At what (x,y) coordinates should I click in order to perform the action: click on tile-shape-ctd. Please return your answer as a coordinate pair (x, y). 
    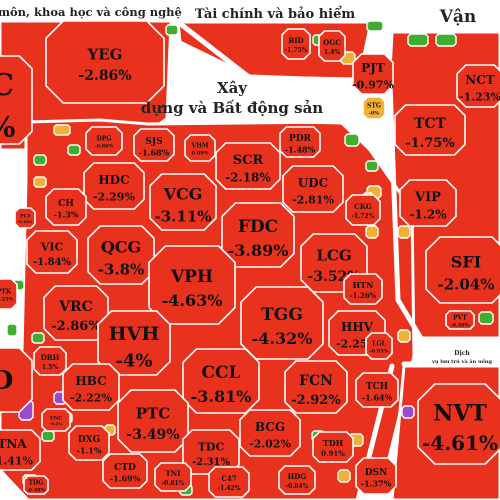
    Looking at the image, I should click on (125, 471).